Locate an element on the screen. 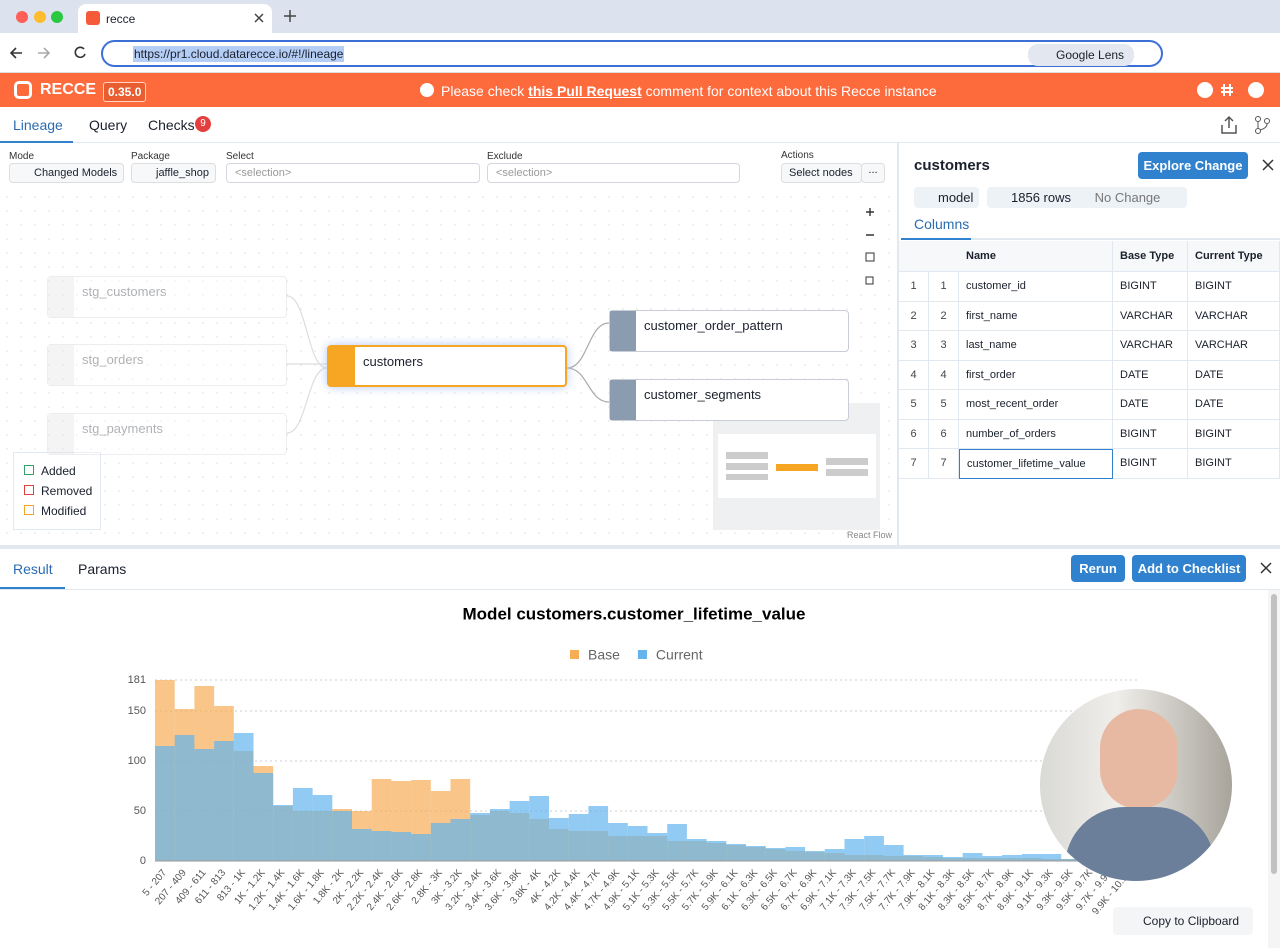 The height and width of the screenshot is (948, 1280). table-cell: customer_id is located at coordinates (1036, 287).